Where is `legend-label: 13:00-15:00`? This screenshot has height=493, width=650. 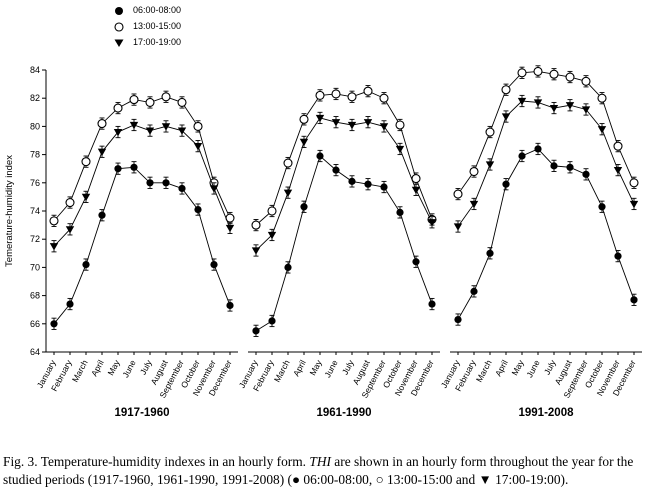 legend-label: 13:00-15:00 is located at coordinates (157, 26).